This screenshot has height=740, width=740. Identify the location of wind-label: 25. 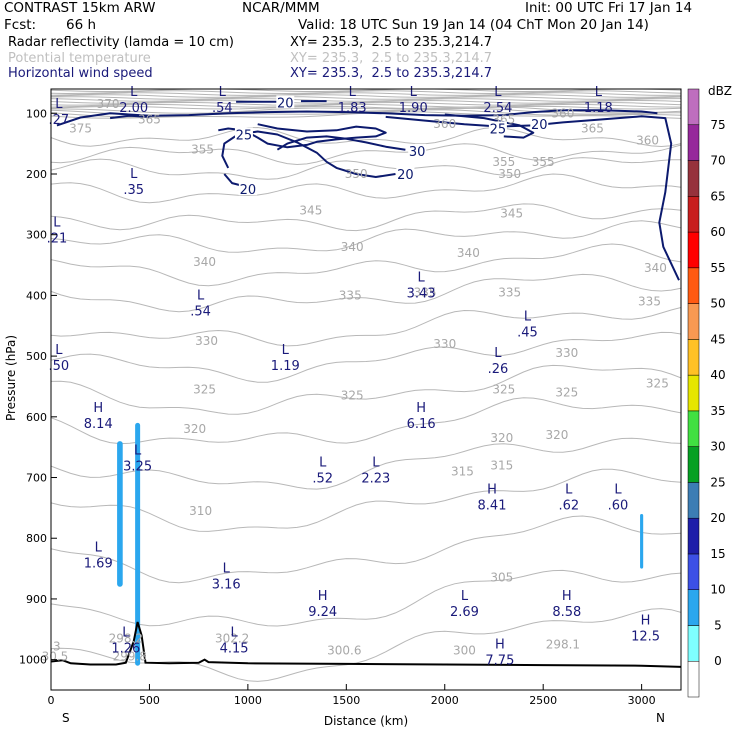
(498, 129).